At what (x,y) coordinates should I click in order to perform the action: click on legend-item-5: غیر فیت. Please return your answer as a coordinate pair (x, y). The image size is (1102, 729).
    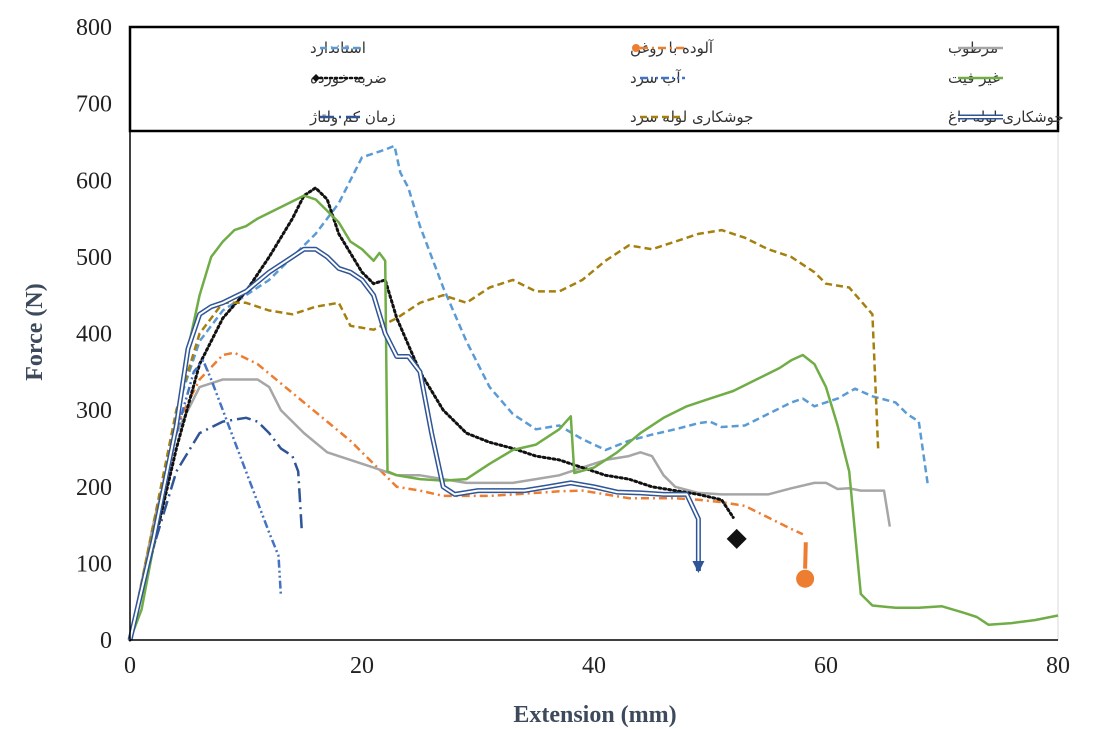
    Looking at the image, I should click on (975, 78).